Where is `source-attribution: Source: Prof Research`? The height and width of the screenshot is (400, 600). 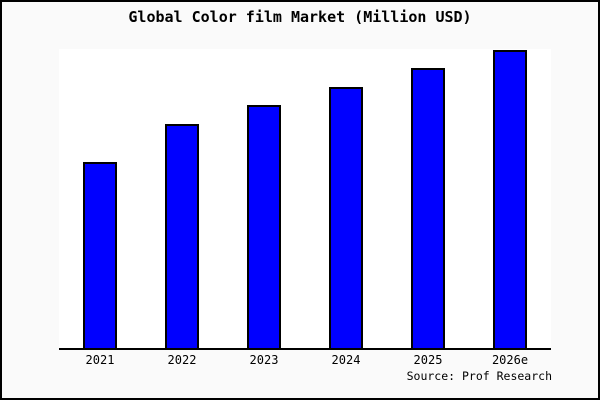 source-attribution: Source: Prof Research is located at coordinates (479, 376).